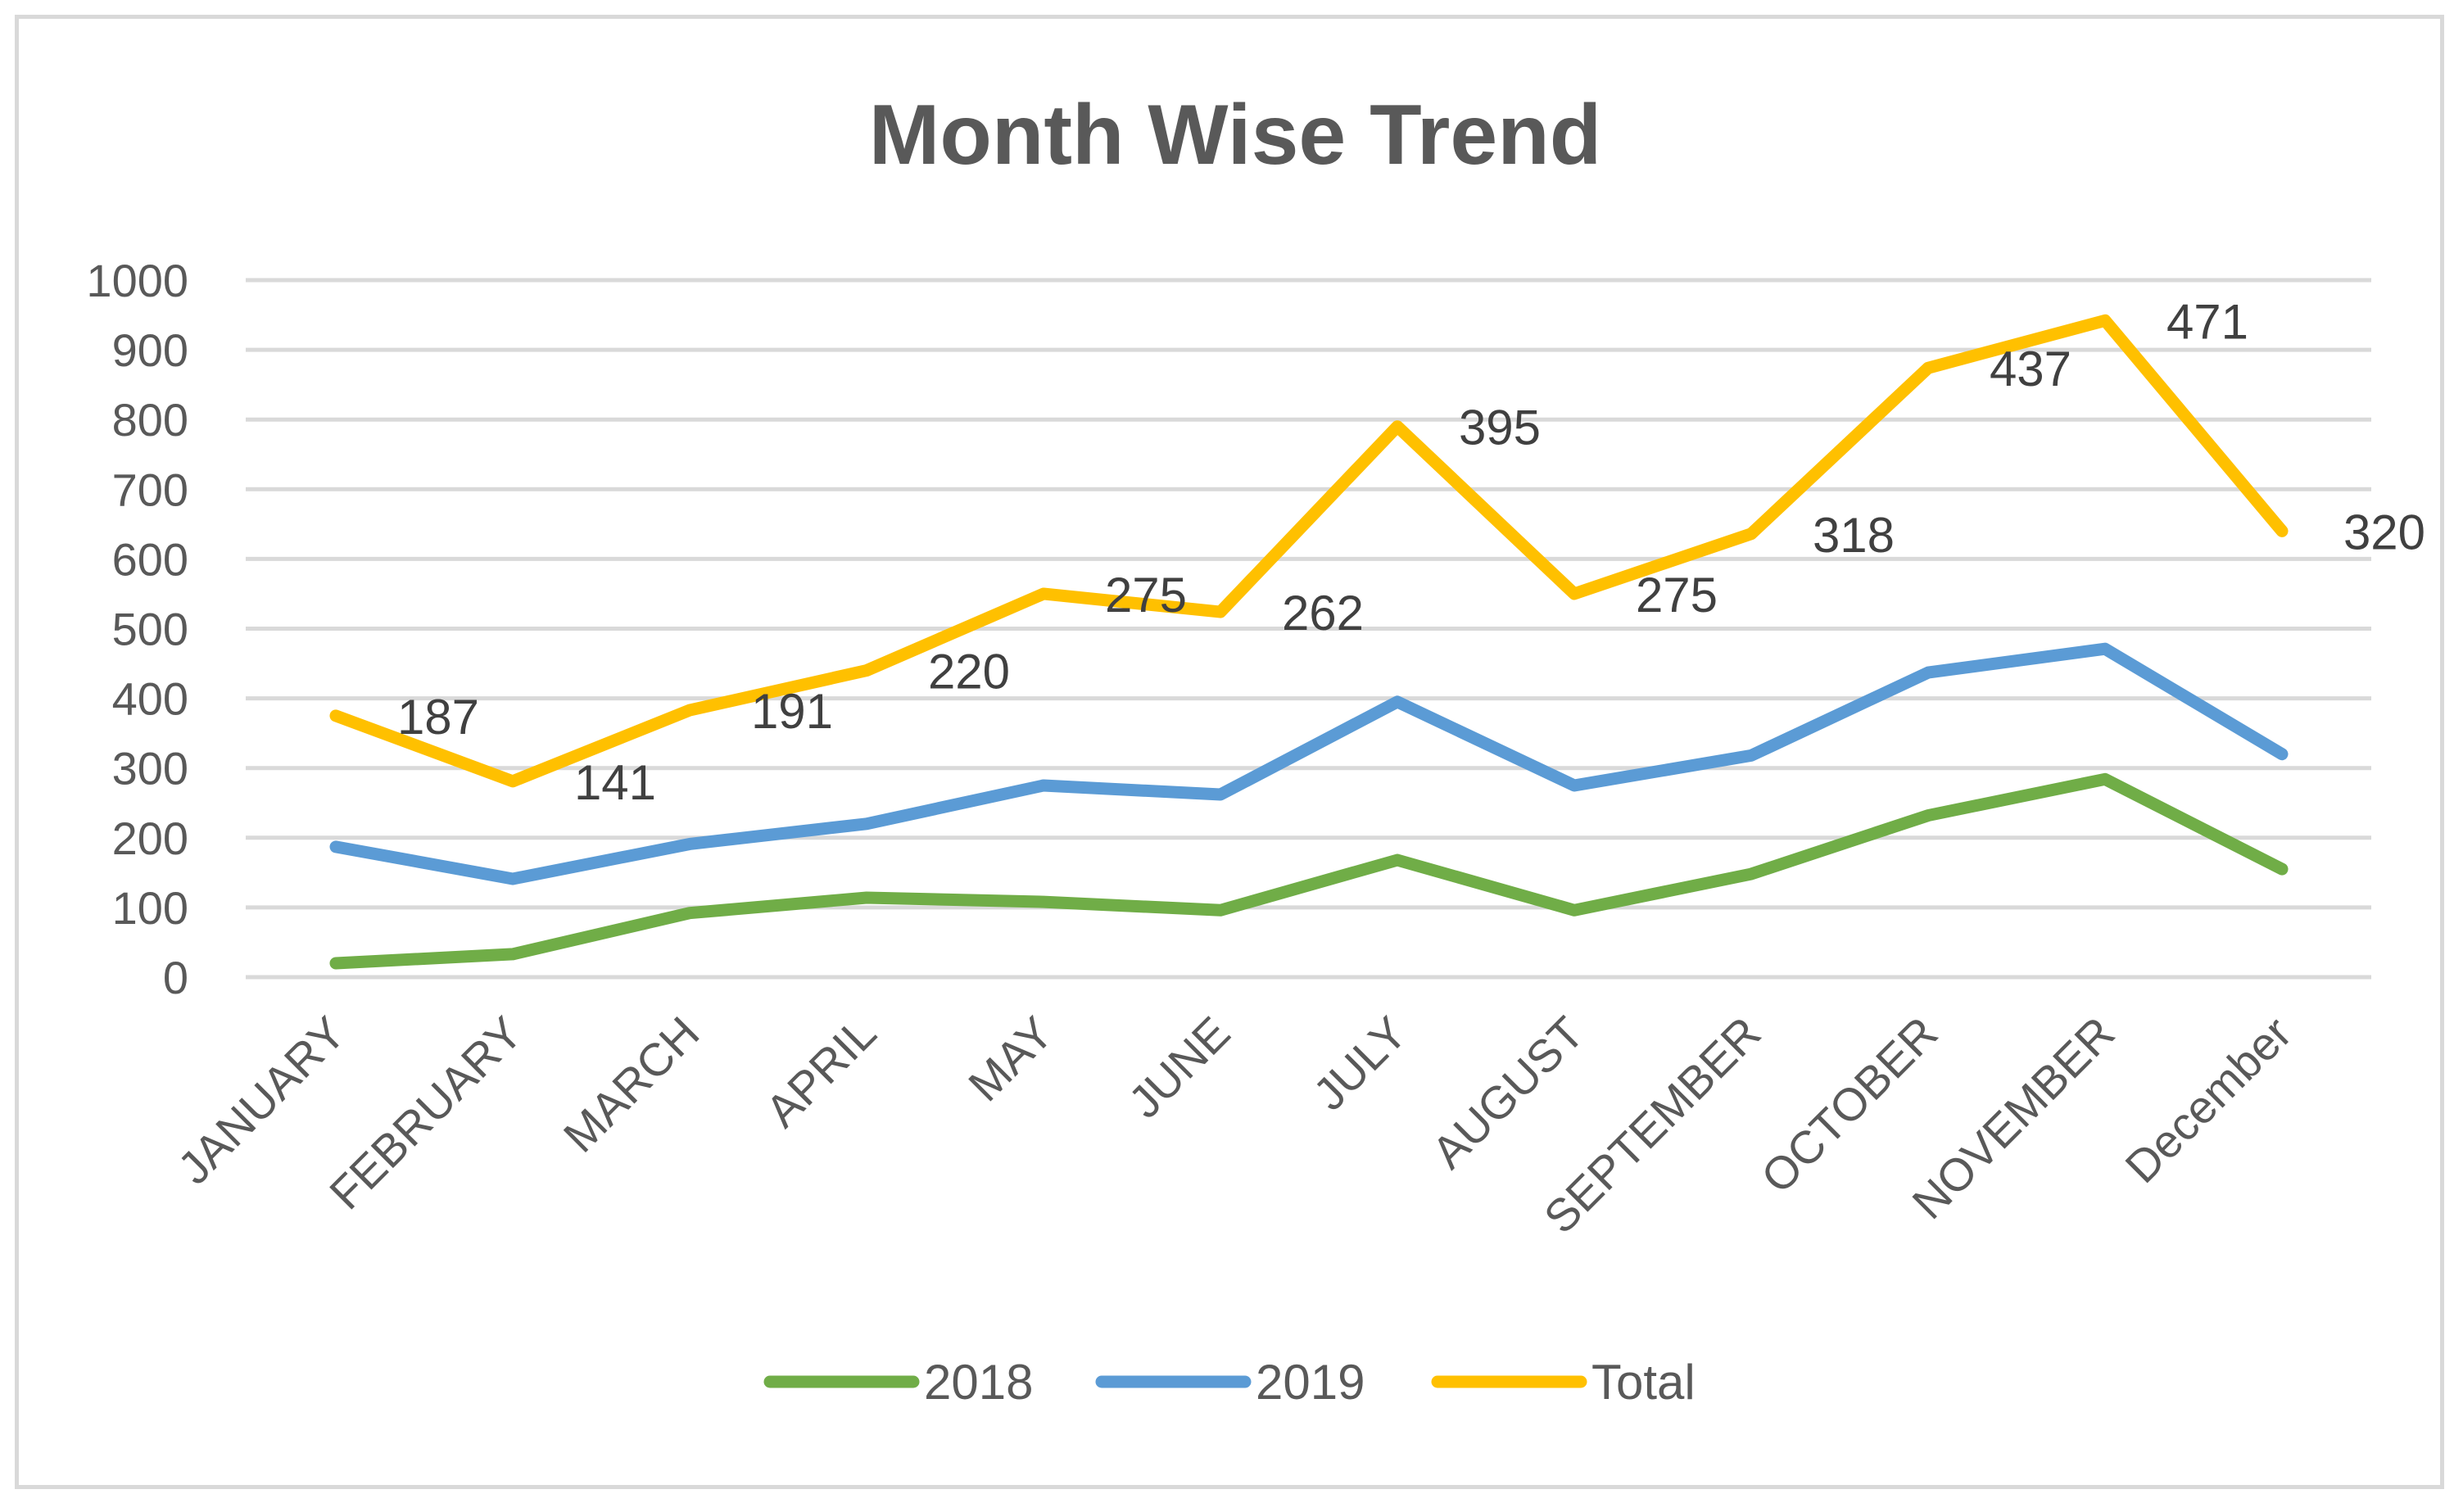  What do you see at coordinates (1500, 428) in the screenshot?
I see `data-label: 395` at bounding box center [1500, 428].